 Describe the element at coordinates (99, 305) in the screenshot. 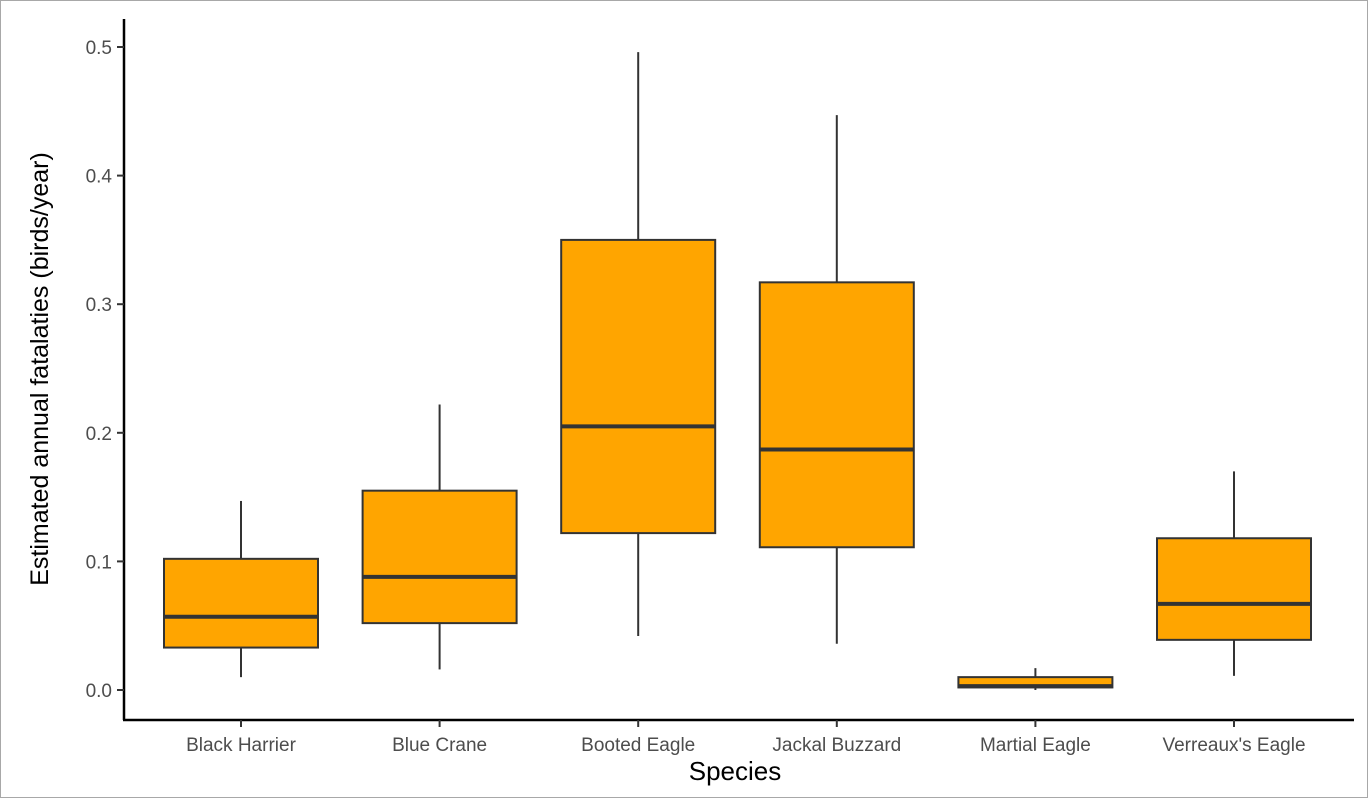

I see `y-tick-label: 0.3` at that location.